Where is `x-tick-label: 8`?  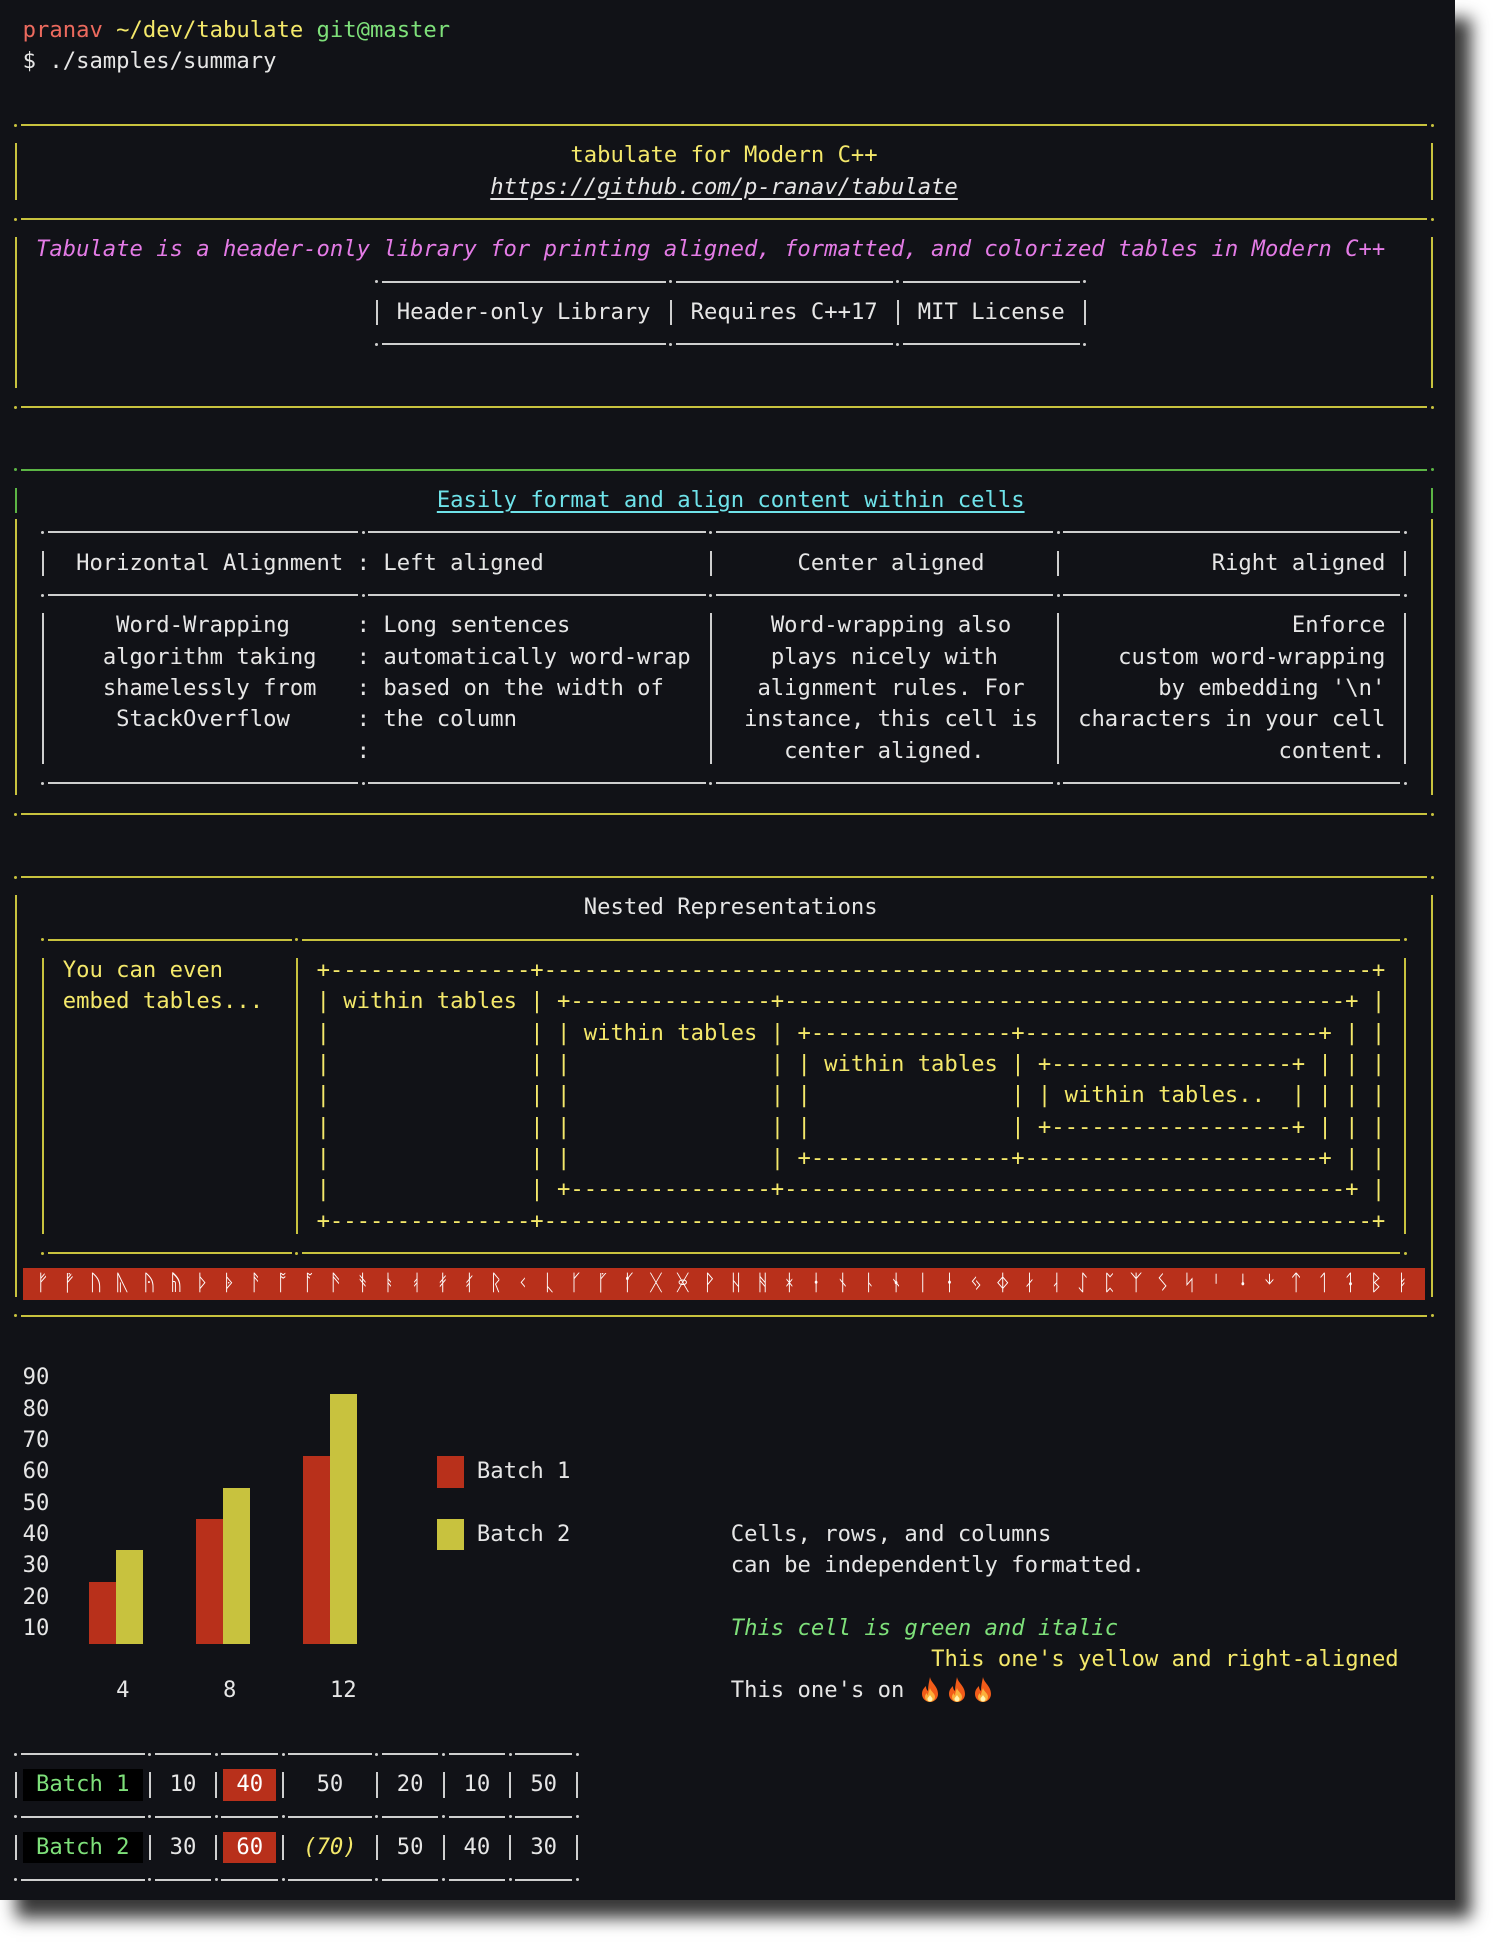 x-tick-label: 8 is located at coordinates (230, 1690).